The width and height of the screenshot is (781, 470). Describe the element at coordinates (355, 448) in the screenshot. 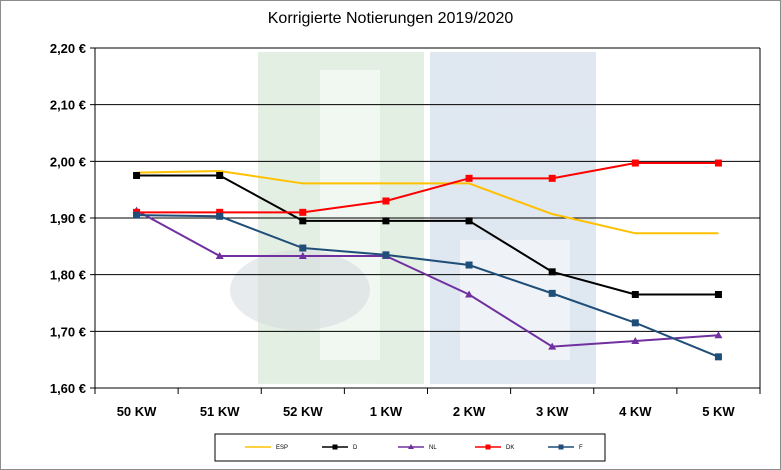

I see `legend-label: D` at that location.